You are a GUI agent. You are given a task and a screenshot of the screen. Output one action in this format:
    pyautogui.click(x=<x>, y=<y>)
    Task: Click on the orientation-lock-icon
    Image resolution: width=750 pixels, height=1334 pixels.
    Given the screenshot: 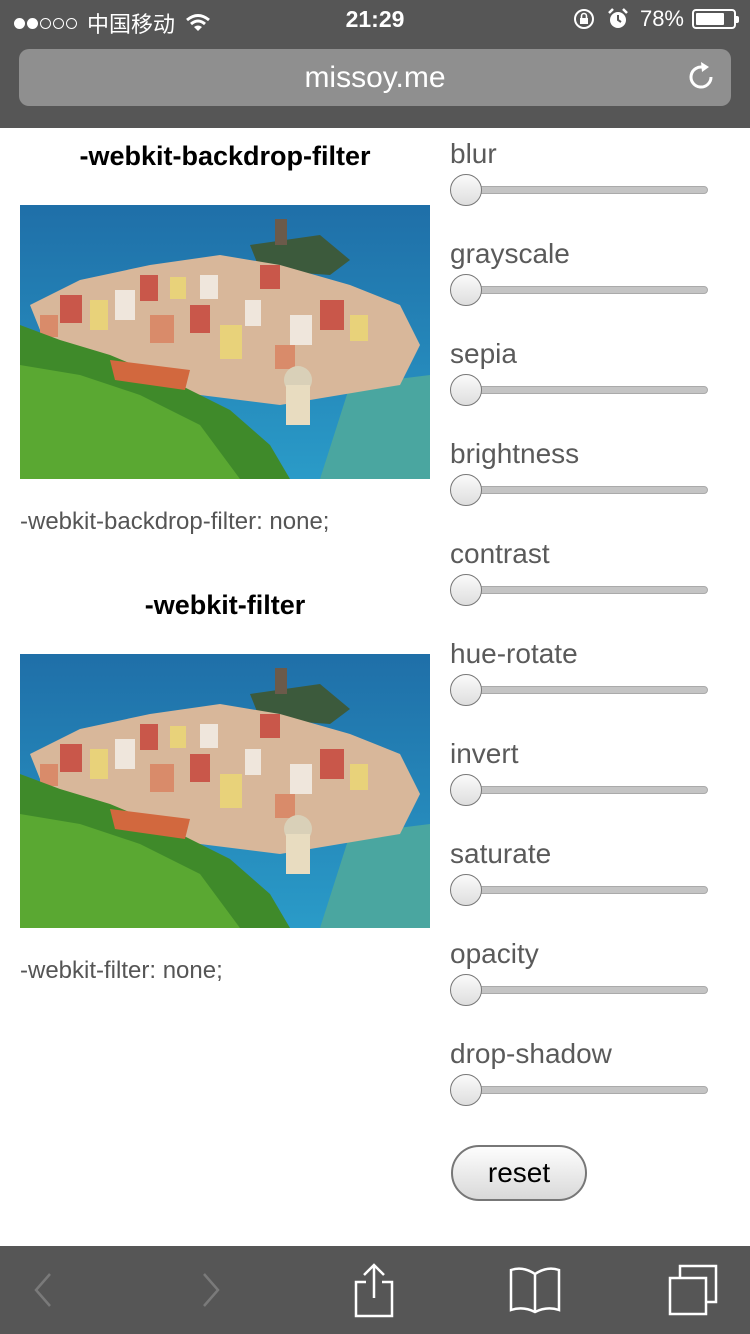 What is the action you would take?
    pyautogui.click(x=583, y=19)
    